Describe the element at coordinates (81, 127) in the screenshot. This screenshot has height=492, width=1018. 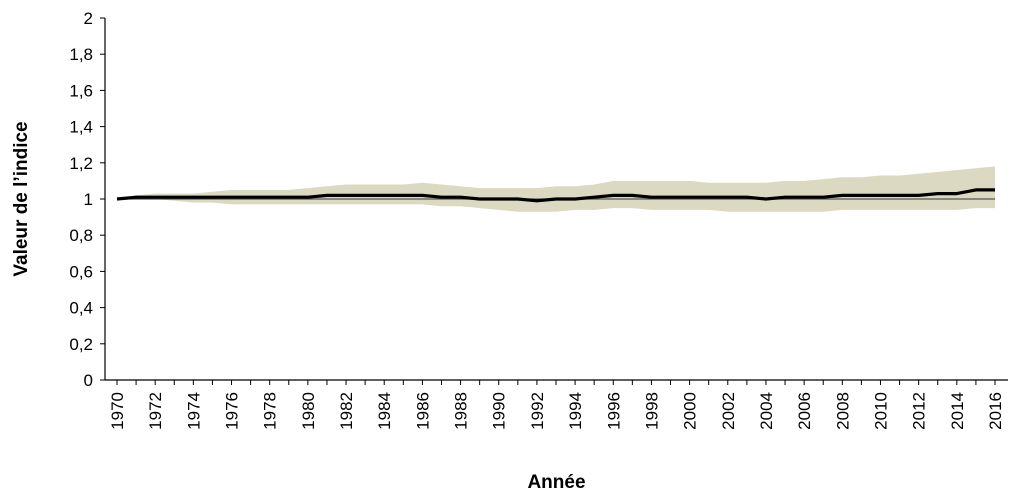
I see `y-tick-label: 1,4` at that location.